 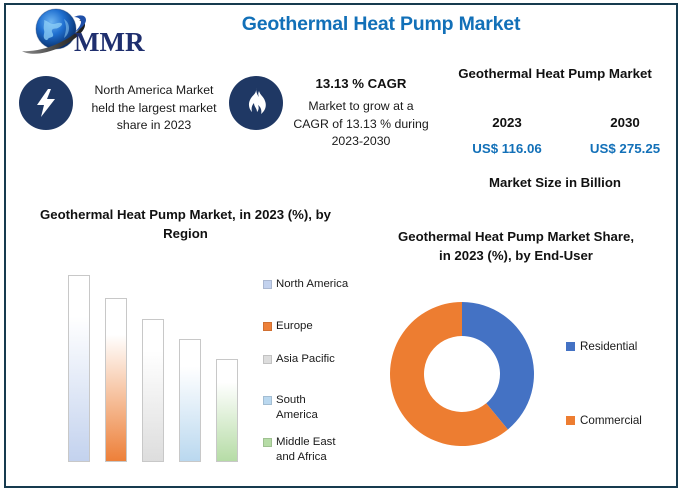 What do you see at coordinates (305, 359) in the screenshot?
I see `bar-legend-label: Asia Pacific` at bounding box center [305, 359].